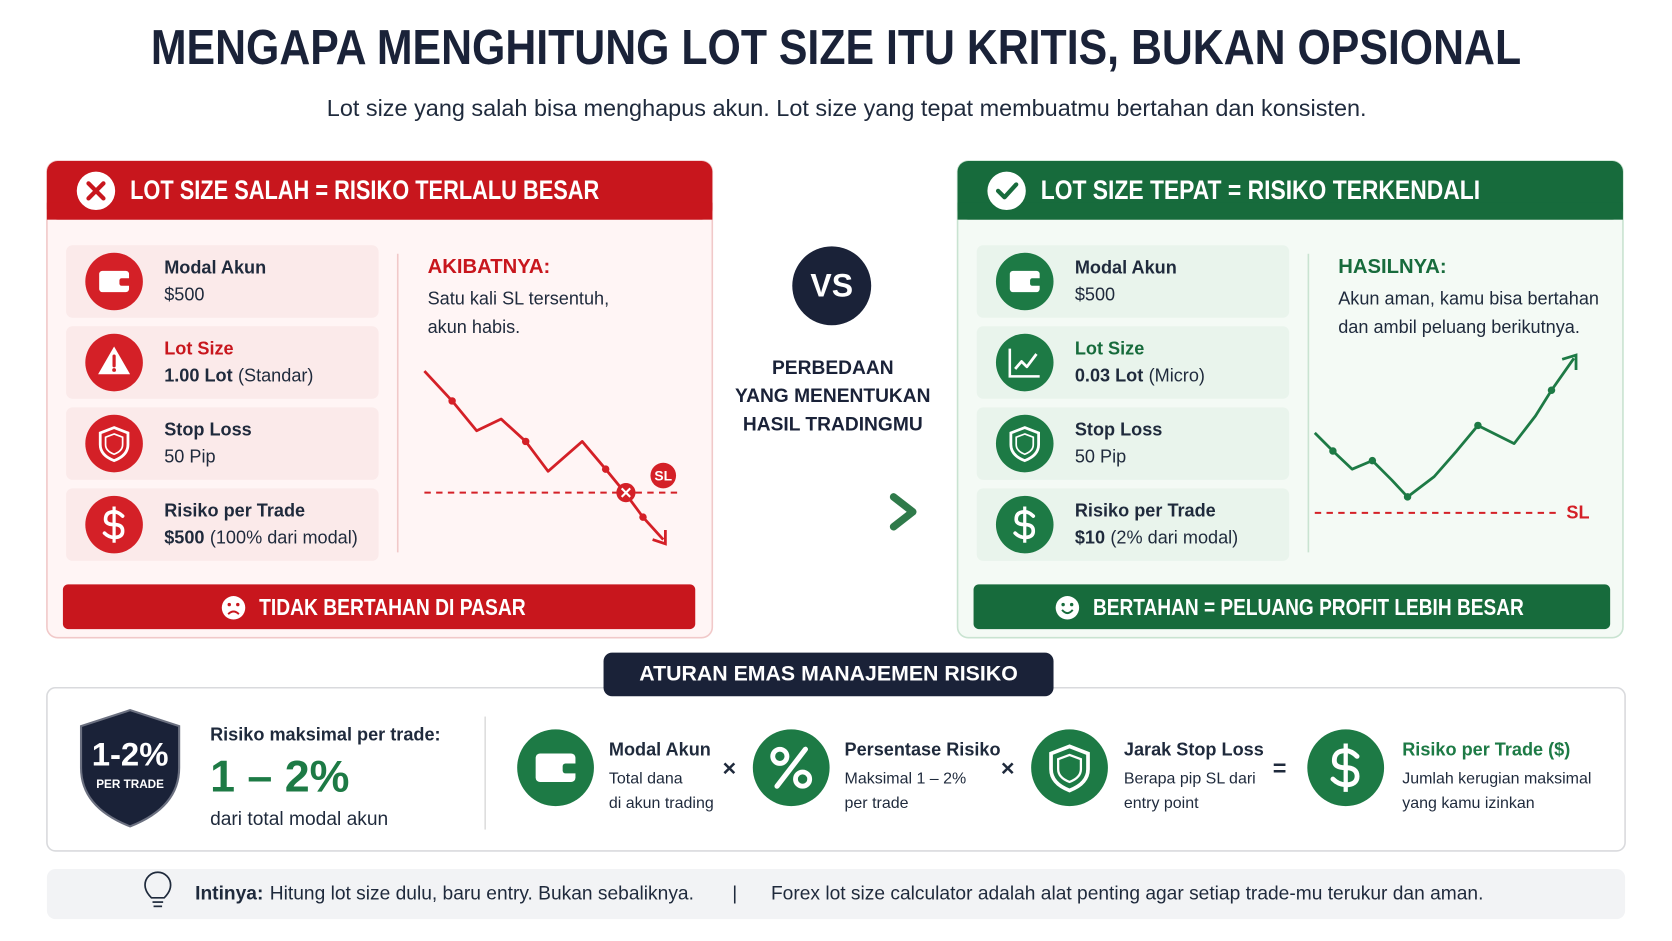 Image resolution: width=1672 pixels, height=941 pixels. I want to click on badge-value: 1-2%, so click(130, 755).